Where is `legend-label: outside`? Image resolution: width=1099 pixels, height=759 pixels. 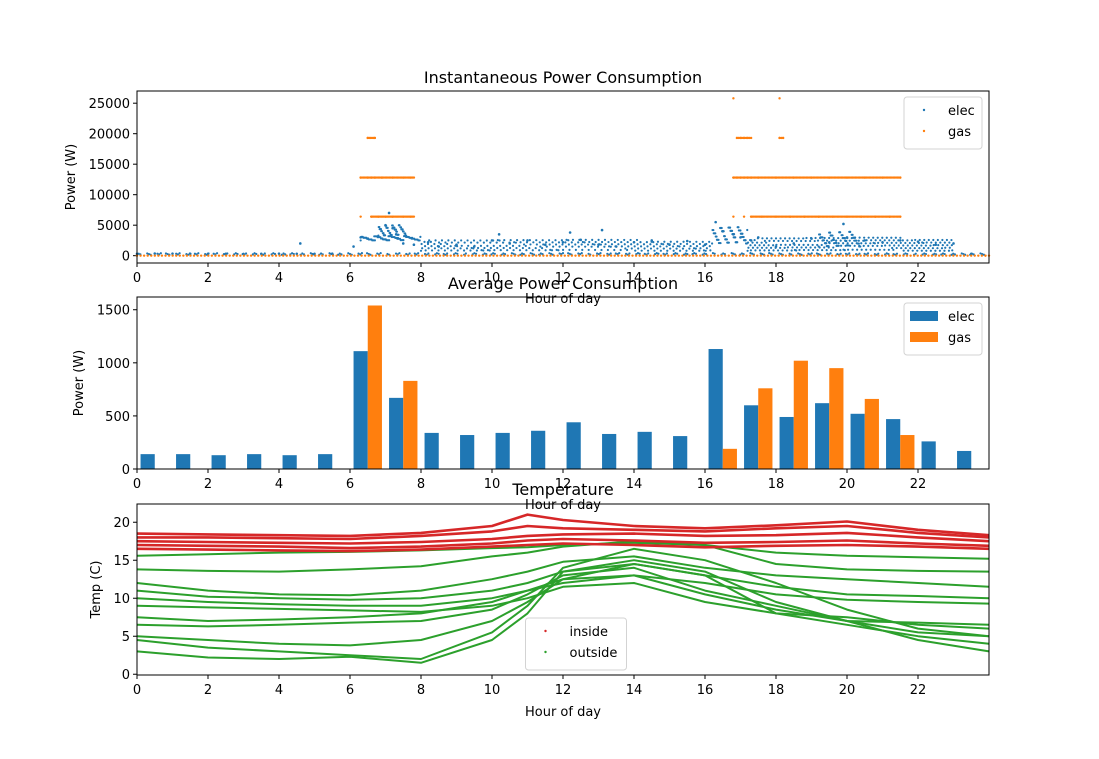 legend-label: outside is located at coordinates (594, 653).